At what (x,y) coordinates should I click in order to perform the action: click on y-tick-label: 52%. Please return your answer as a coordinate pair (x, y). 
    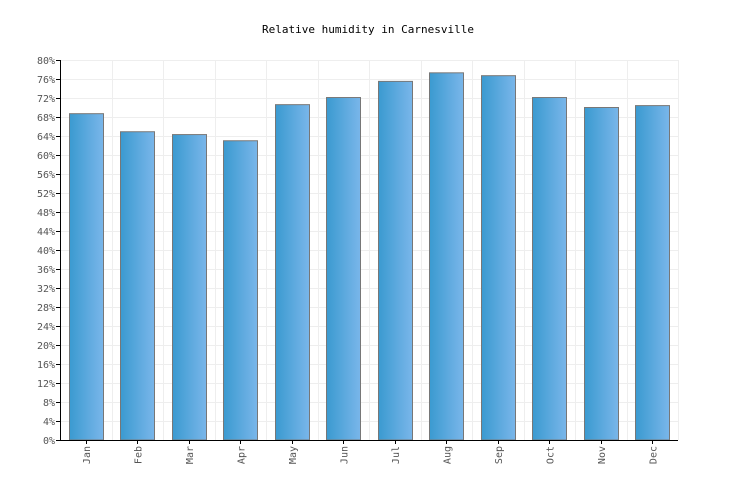
    Looking at the image, I should click on (46, 194).